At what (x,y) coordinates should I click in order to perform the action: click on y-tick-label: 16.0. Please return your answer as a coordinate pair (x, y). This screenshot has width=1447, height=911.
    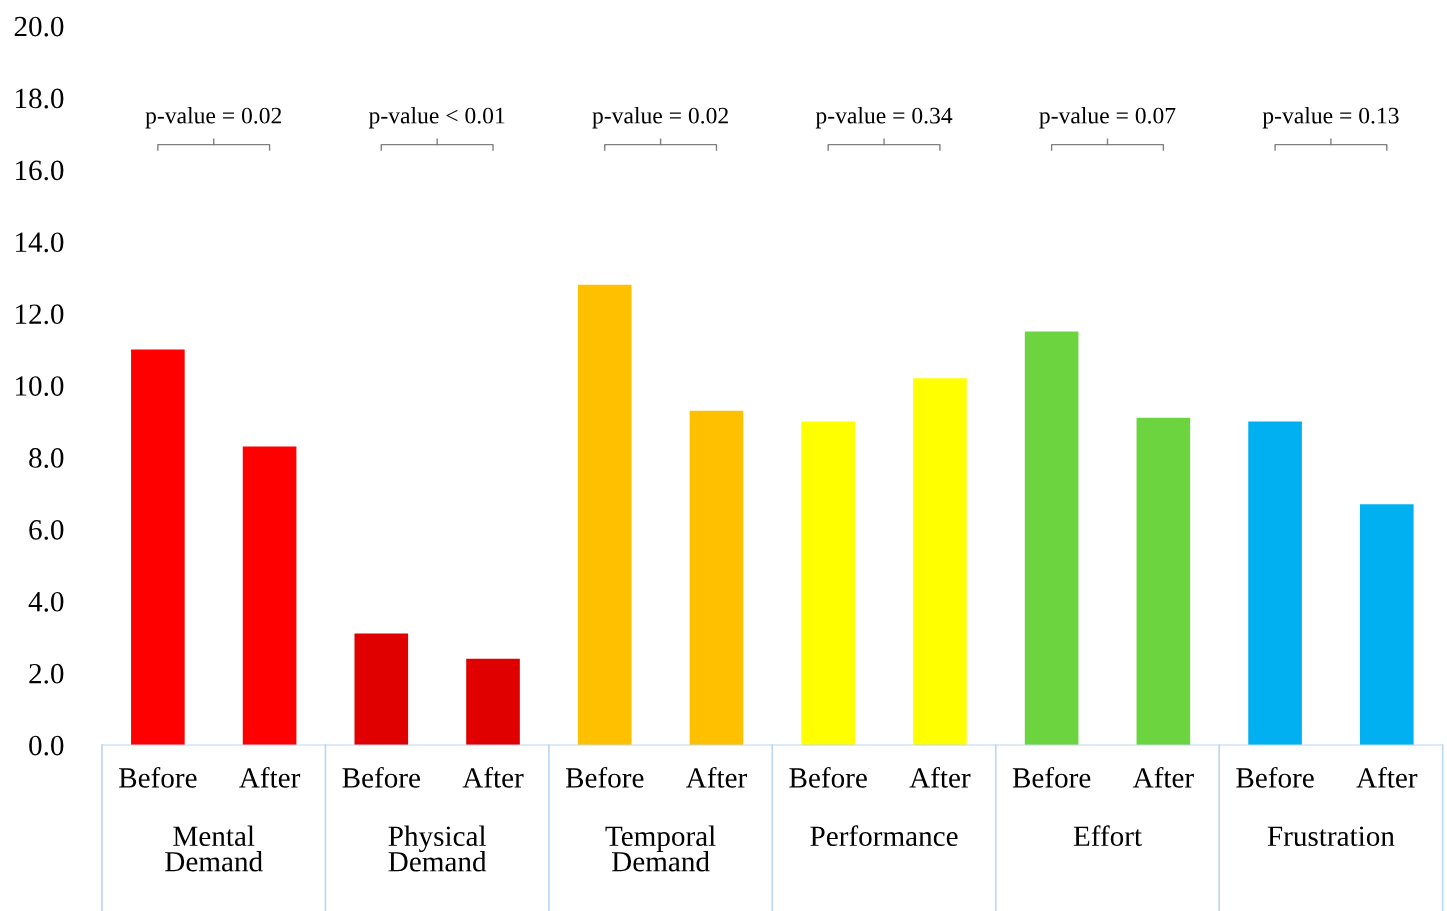
    Looking at the image, I should click on (40, 170).